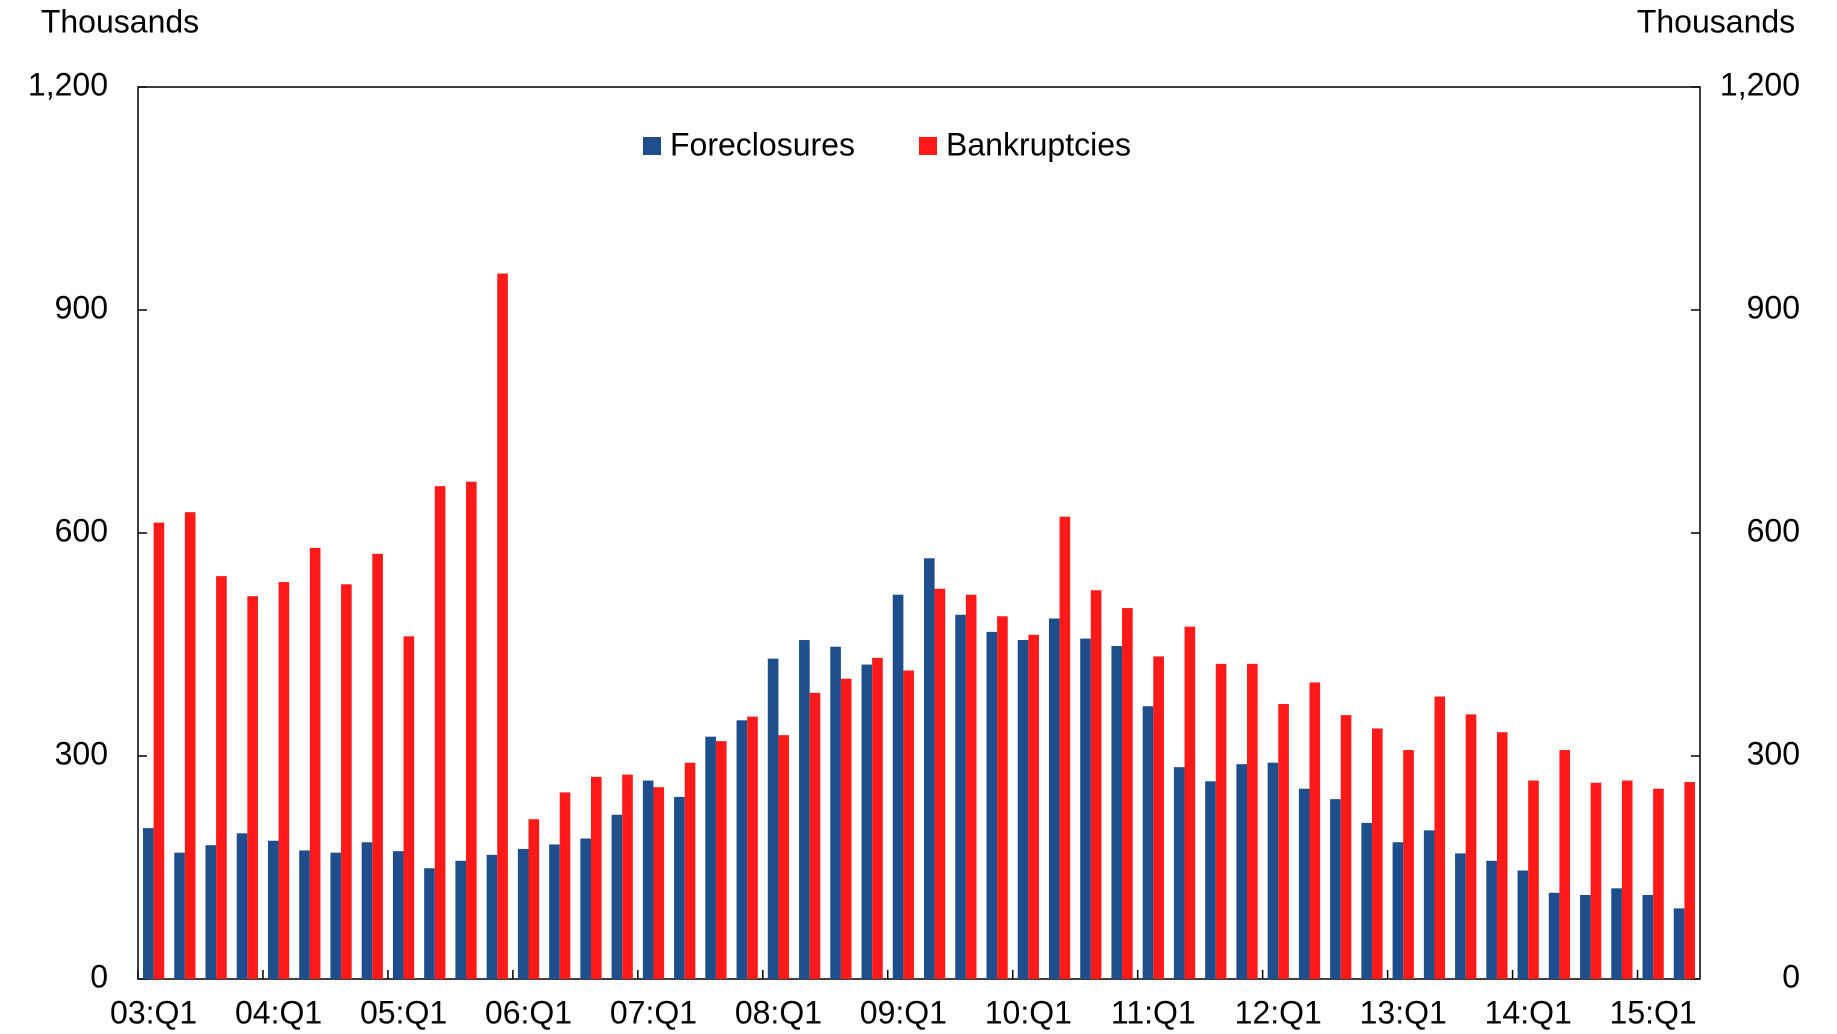  What do you see at coordinates (1773, 307) in the screenshot?
I see `y2-tick-label: 900` at bounding box center [1773, 307].